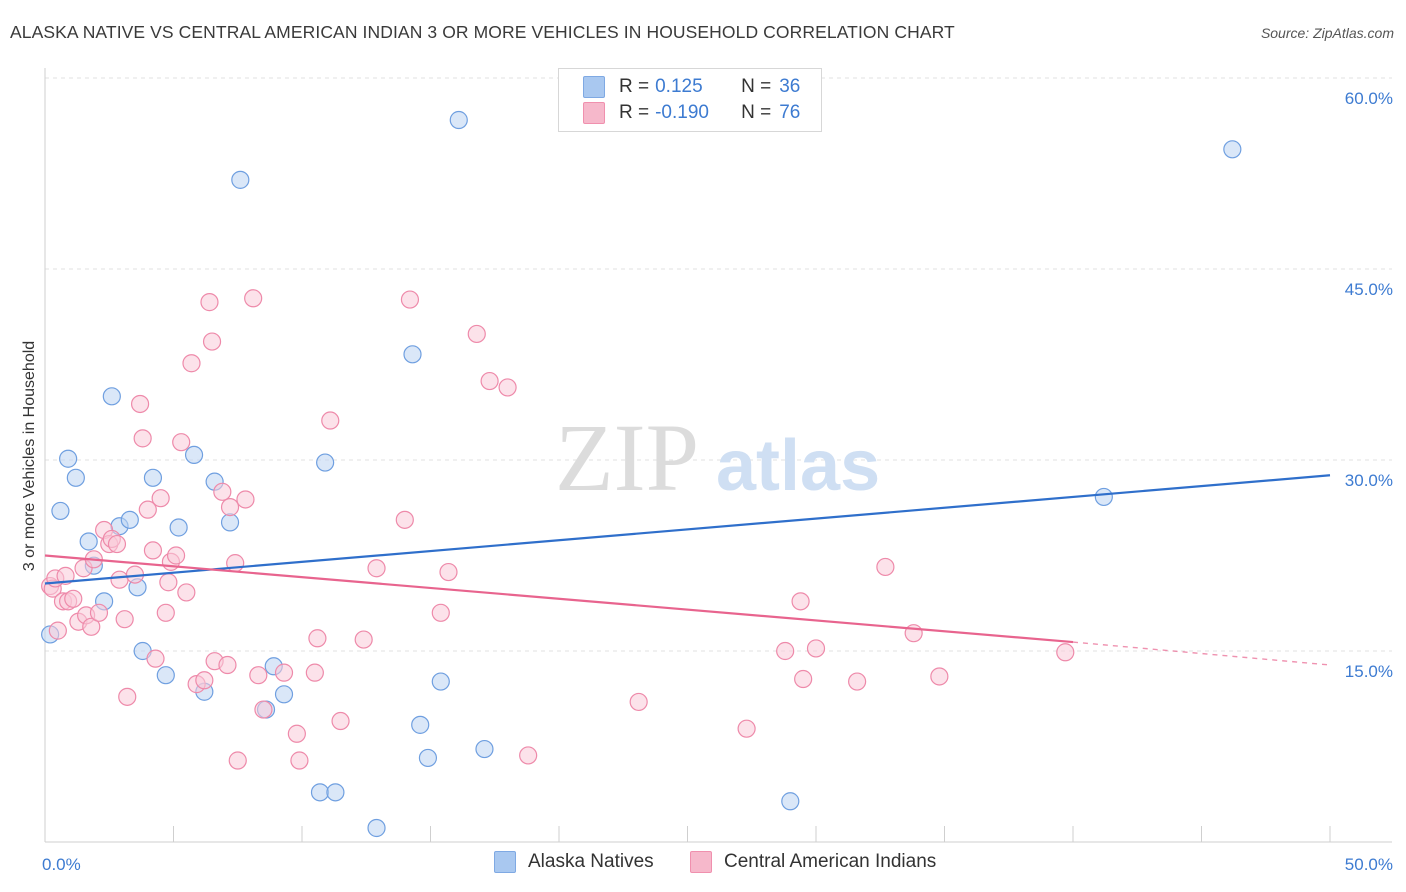 This screenshot has height=892, width=1406. I want to click on legend-item-alaska: Alaska Natives, so click(574, 862).